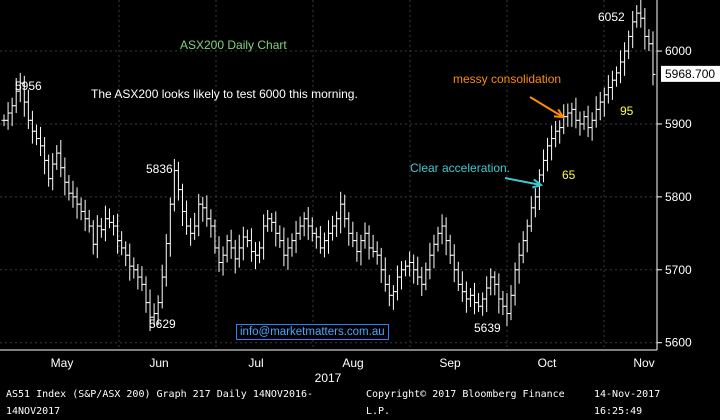  What do you see at coordinates (546, 107) in the screenshot?
I see `orange-arrow` at bounding box center [546, 107].